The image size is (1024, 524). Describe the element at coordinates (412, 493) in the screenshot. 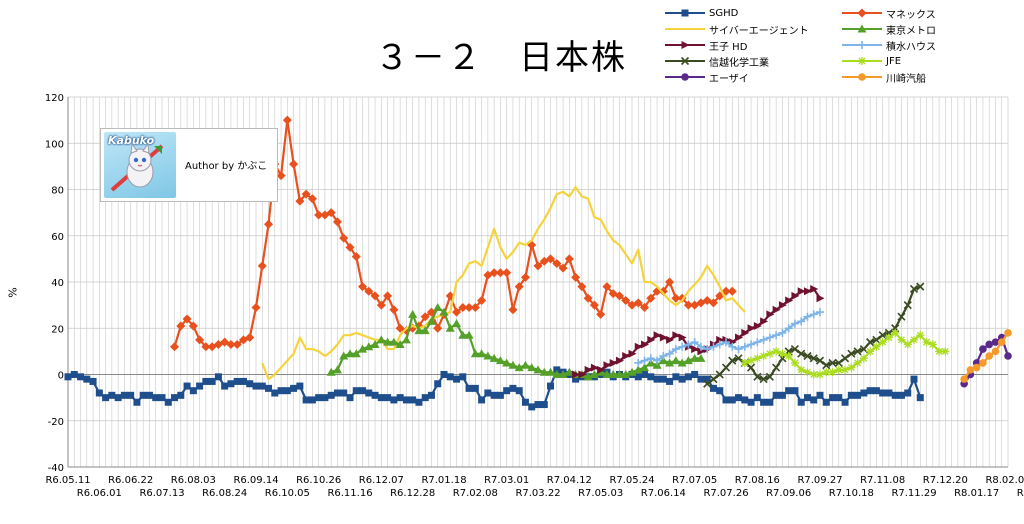

I see `x-tick-label: R6.12.28` at that location.